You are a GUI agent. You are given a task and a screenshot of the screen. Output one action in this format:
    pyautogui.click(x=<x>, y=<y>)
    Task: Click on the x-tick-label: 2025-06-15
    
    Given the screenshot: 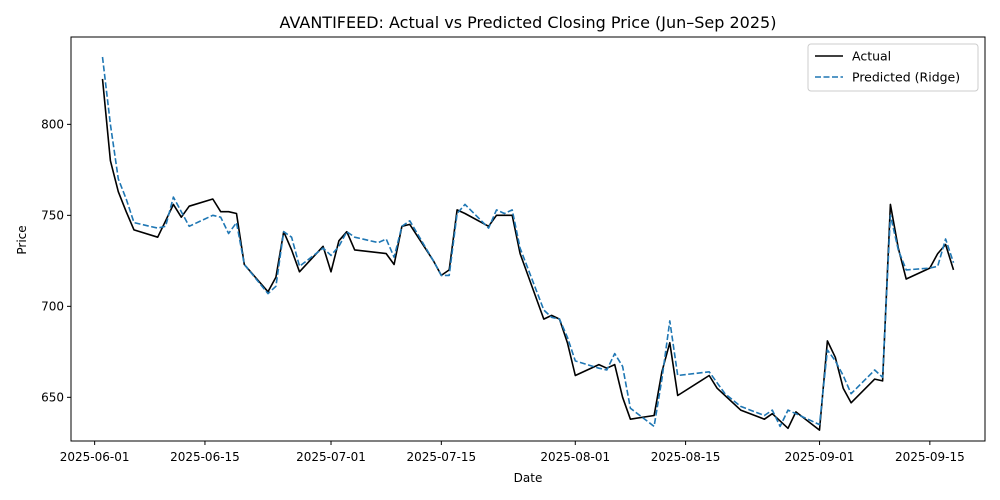 What is the action you would take?
    pyautogui.click(x=205, y=457)
    